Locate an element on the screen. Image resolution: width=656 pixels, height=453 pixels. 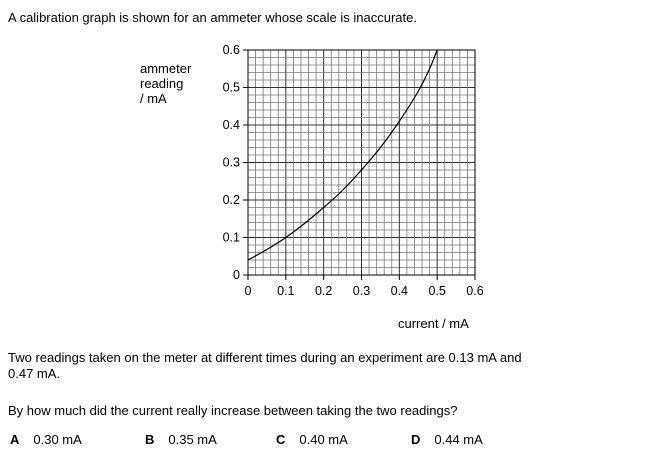
option-d: D 0.44 mA is located at coordinates (447, 439).